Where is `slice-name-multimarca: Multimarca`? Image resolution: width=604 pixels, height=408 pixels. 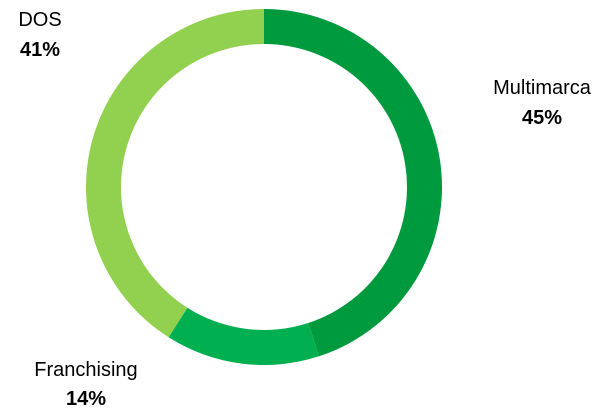 slice-name-multimarca: Multimarca is located at coordinates (542, 88).